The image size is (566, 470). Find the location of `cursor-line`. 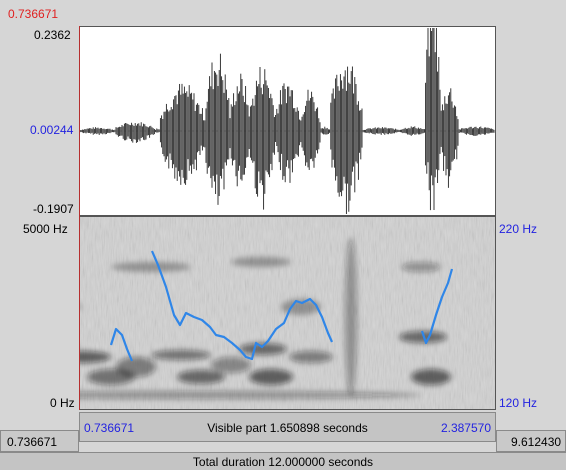

cursor-line is located at coordinates (79, 218).